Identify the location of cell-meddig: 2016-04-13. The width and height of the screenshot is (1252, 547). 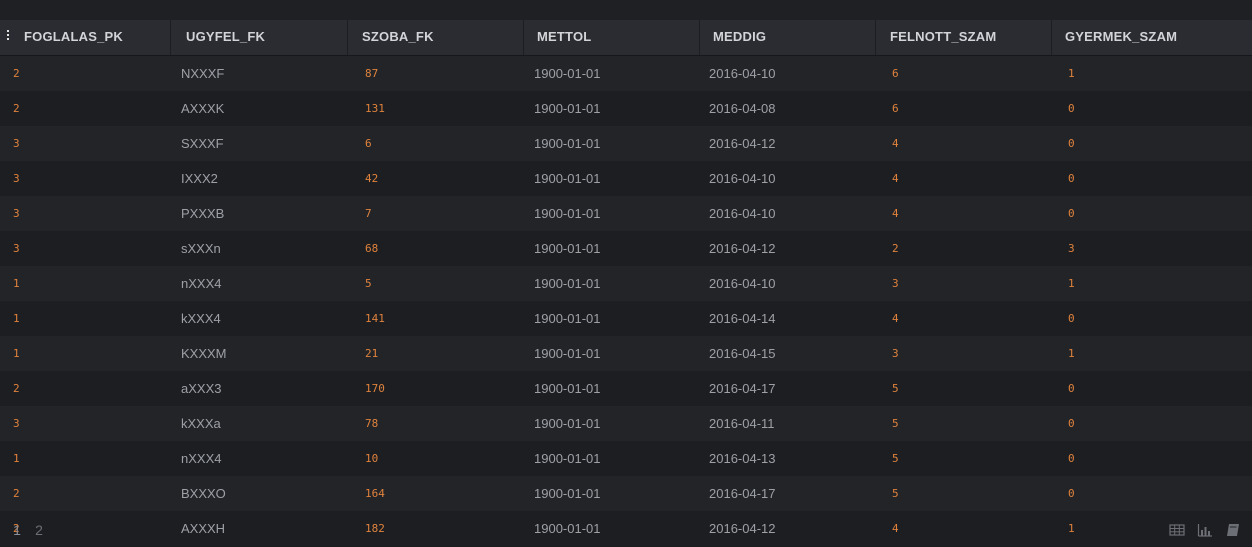
(742, 458).